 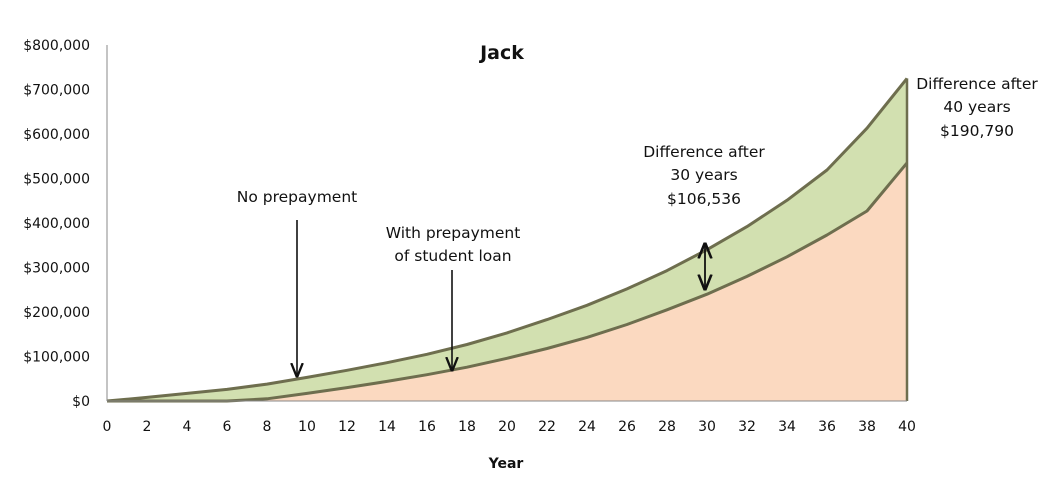 I want to click on y-tick-label: $400,000, so click(x=56, y=224).